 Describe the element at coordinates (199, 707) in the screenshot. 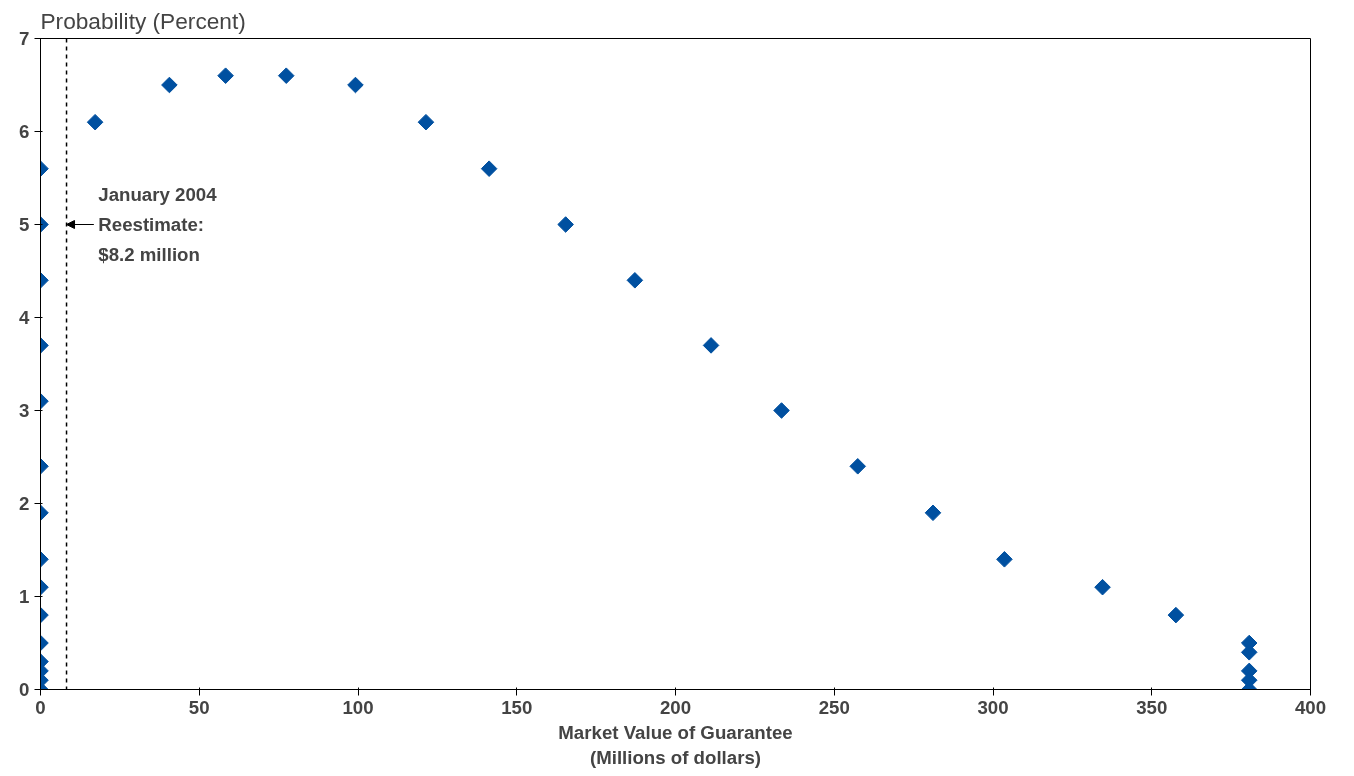

I see `x-tick-label: 50` at that location.